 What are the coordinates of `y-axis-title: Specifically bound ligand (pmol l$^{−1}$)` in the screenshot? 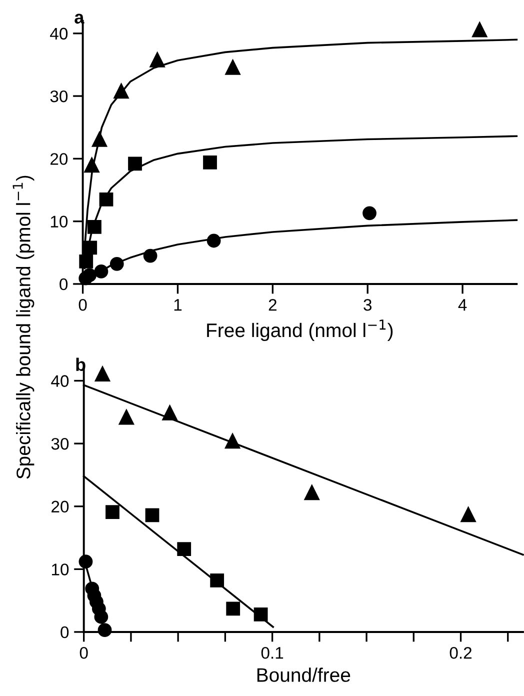 It's located at (23, 327).